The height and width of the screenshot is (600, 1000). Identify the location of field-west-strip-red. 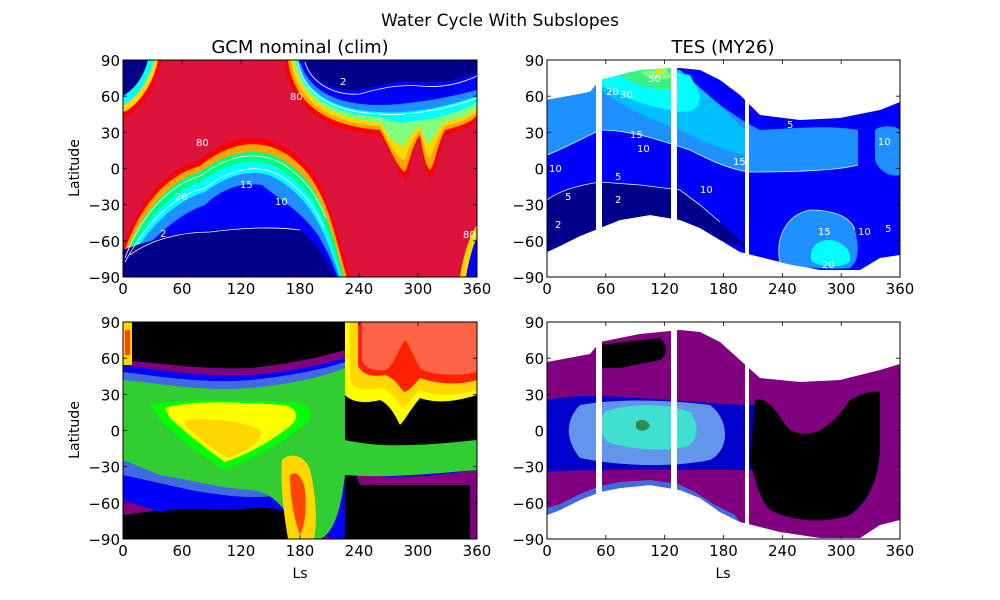
(127, 342).